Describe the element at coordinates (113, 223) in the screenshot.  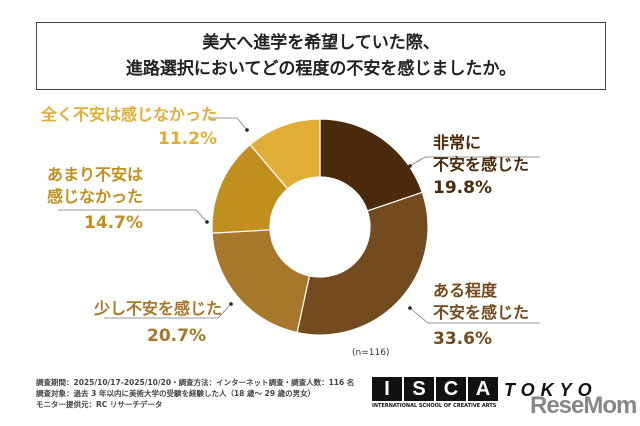
I see `pct-not-very-anxious: 14.7%` at that location.